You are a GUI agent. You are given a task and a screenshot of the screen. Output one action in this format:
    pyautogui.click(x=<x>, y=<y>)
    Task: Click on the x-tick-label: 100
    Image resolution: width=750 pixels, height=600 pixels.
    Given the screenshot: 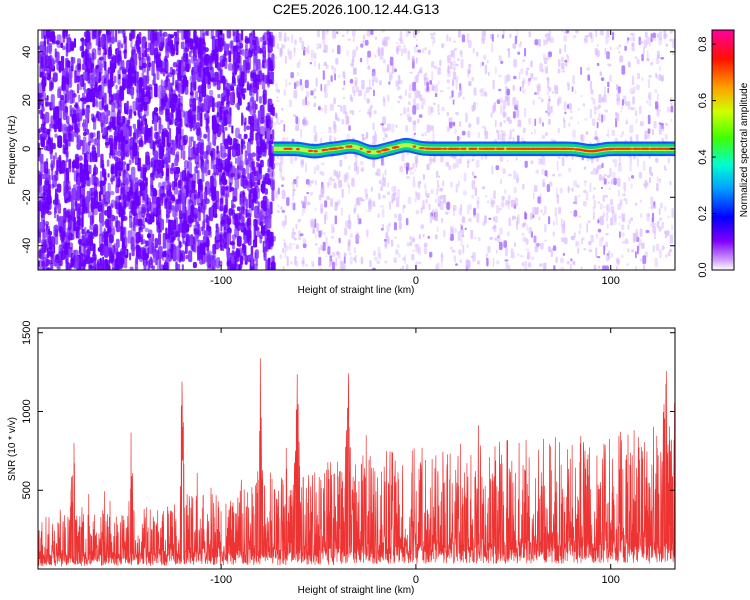 What is the action you would take?
    pyautogui.click(x=611, y=580)
    